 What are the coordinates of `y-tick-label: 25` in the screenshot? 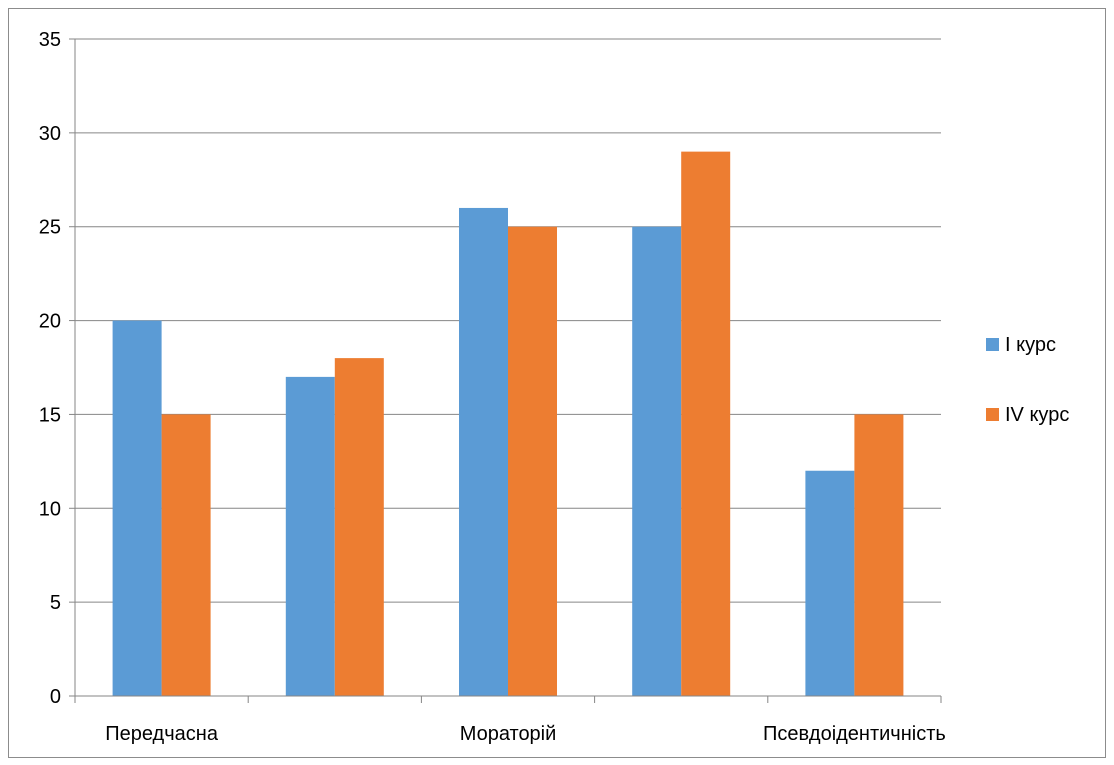 It's located at (50, 228).